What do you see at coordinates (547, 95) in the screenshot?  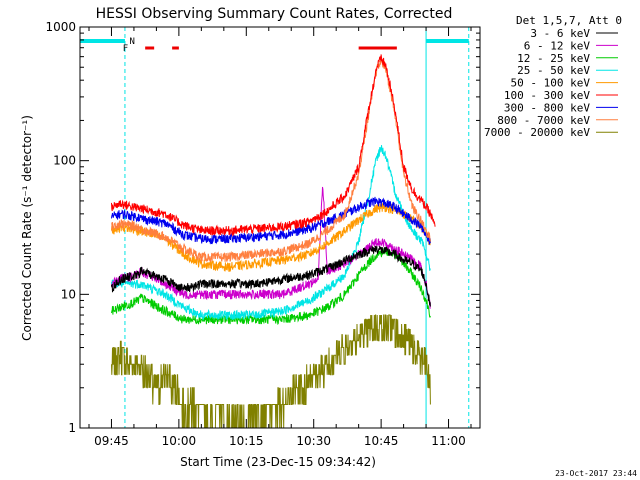 I see `legend-label: 100 - 300 keV` at bounding box center [547, 95].